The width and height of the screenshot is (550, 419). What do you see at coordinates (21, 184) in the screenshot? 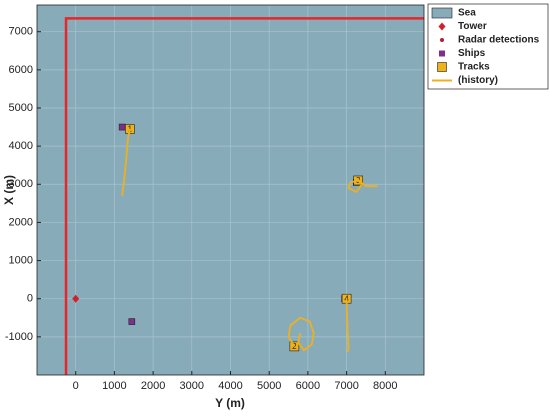
I see `y-tick-label: 3000` at bounding box center [21, 184].